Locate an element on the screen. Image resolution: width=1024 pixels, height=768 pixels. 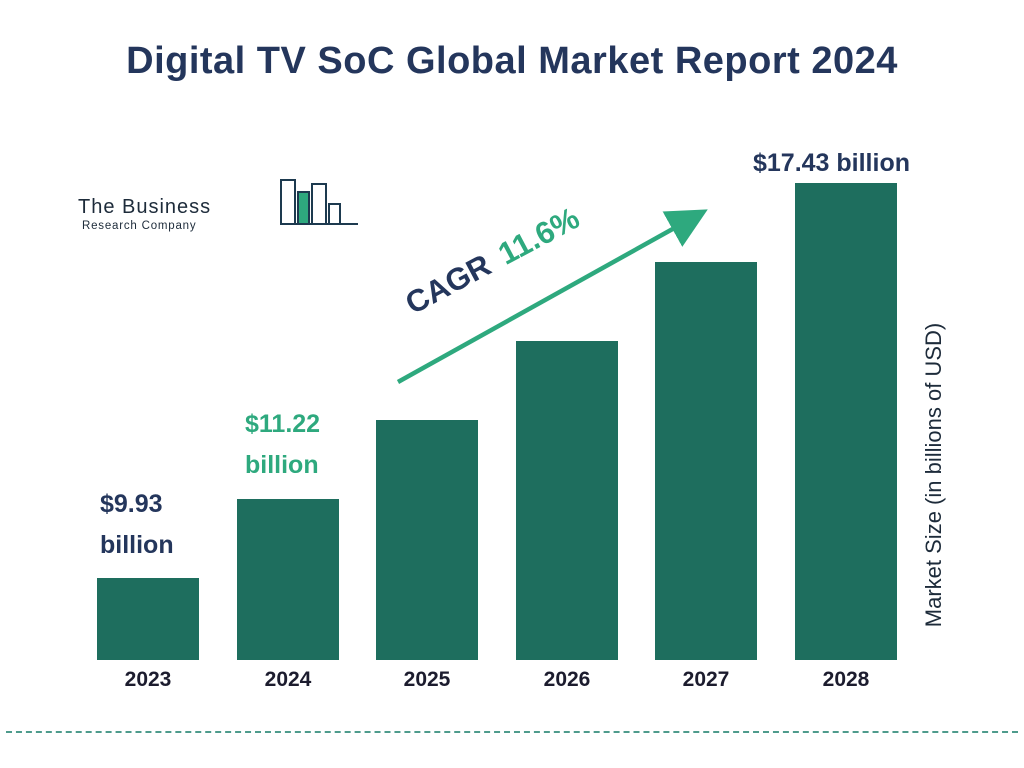
logo-text-line2: Research Company is located at coordinates (139, 226).